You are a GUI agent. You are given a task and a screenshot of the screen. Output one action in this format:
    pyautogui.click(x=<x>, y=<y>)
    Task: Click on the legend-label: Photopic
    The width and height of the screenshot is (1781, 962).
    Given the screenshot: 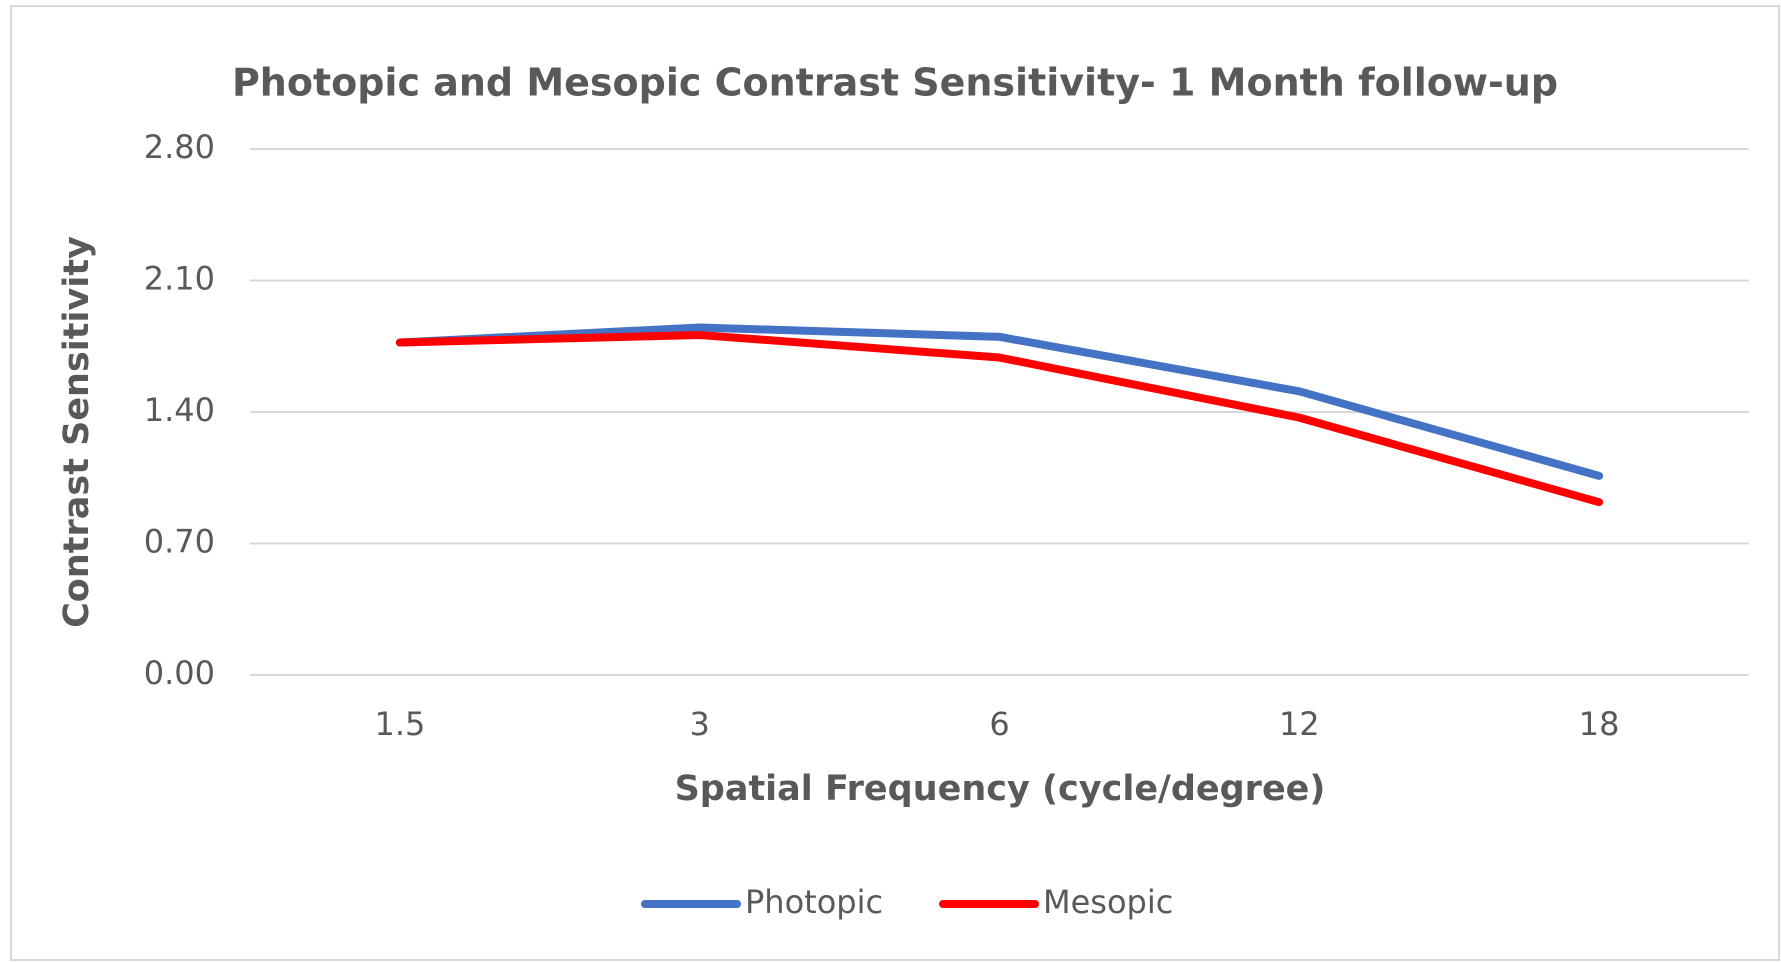 What is the action you would take?
    pyautogui.click(x=814, y=902)
    